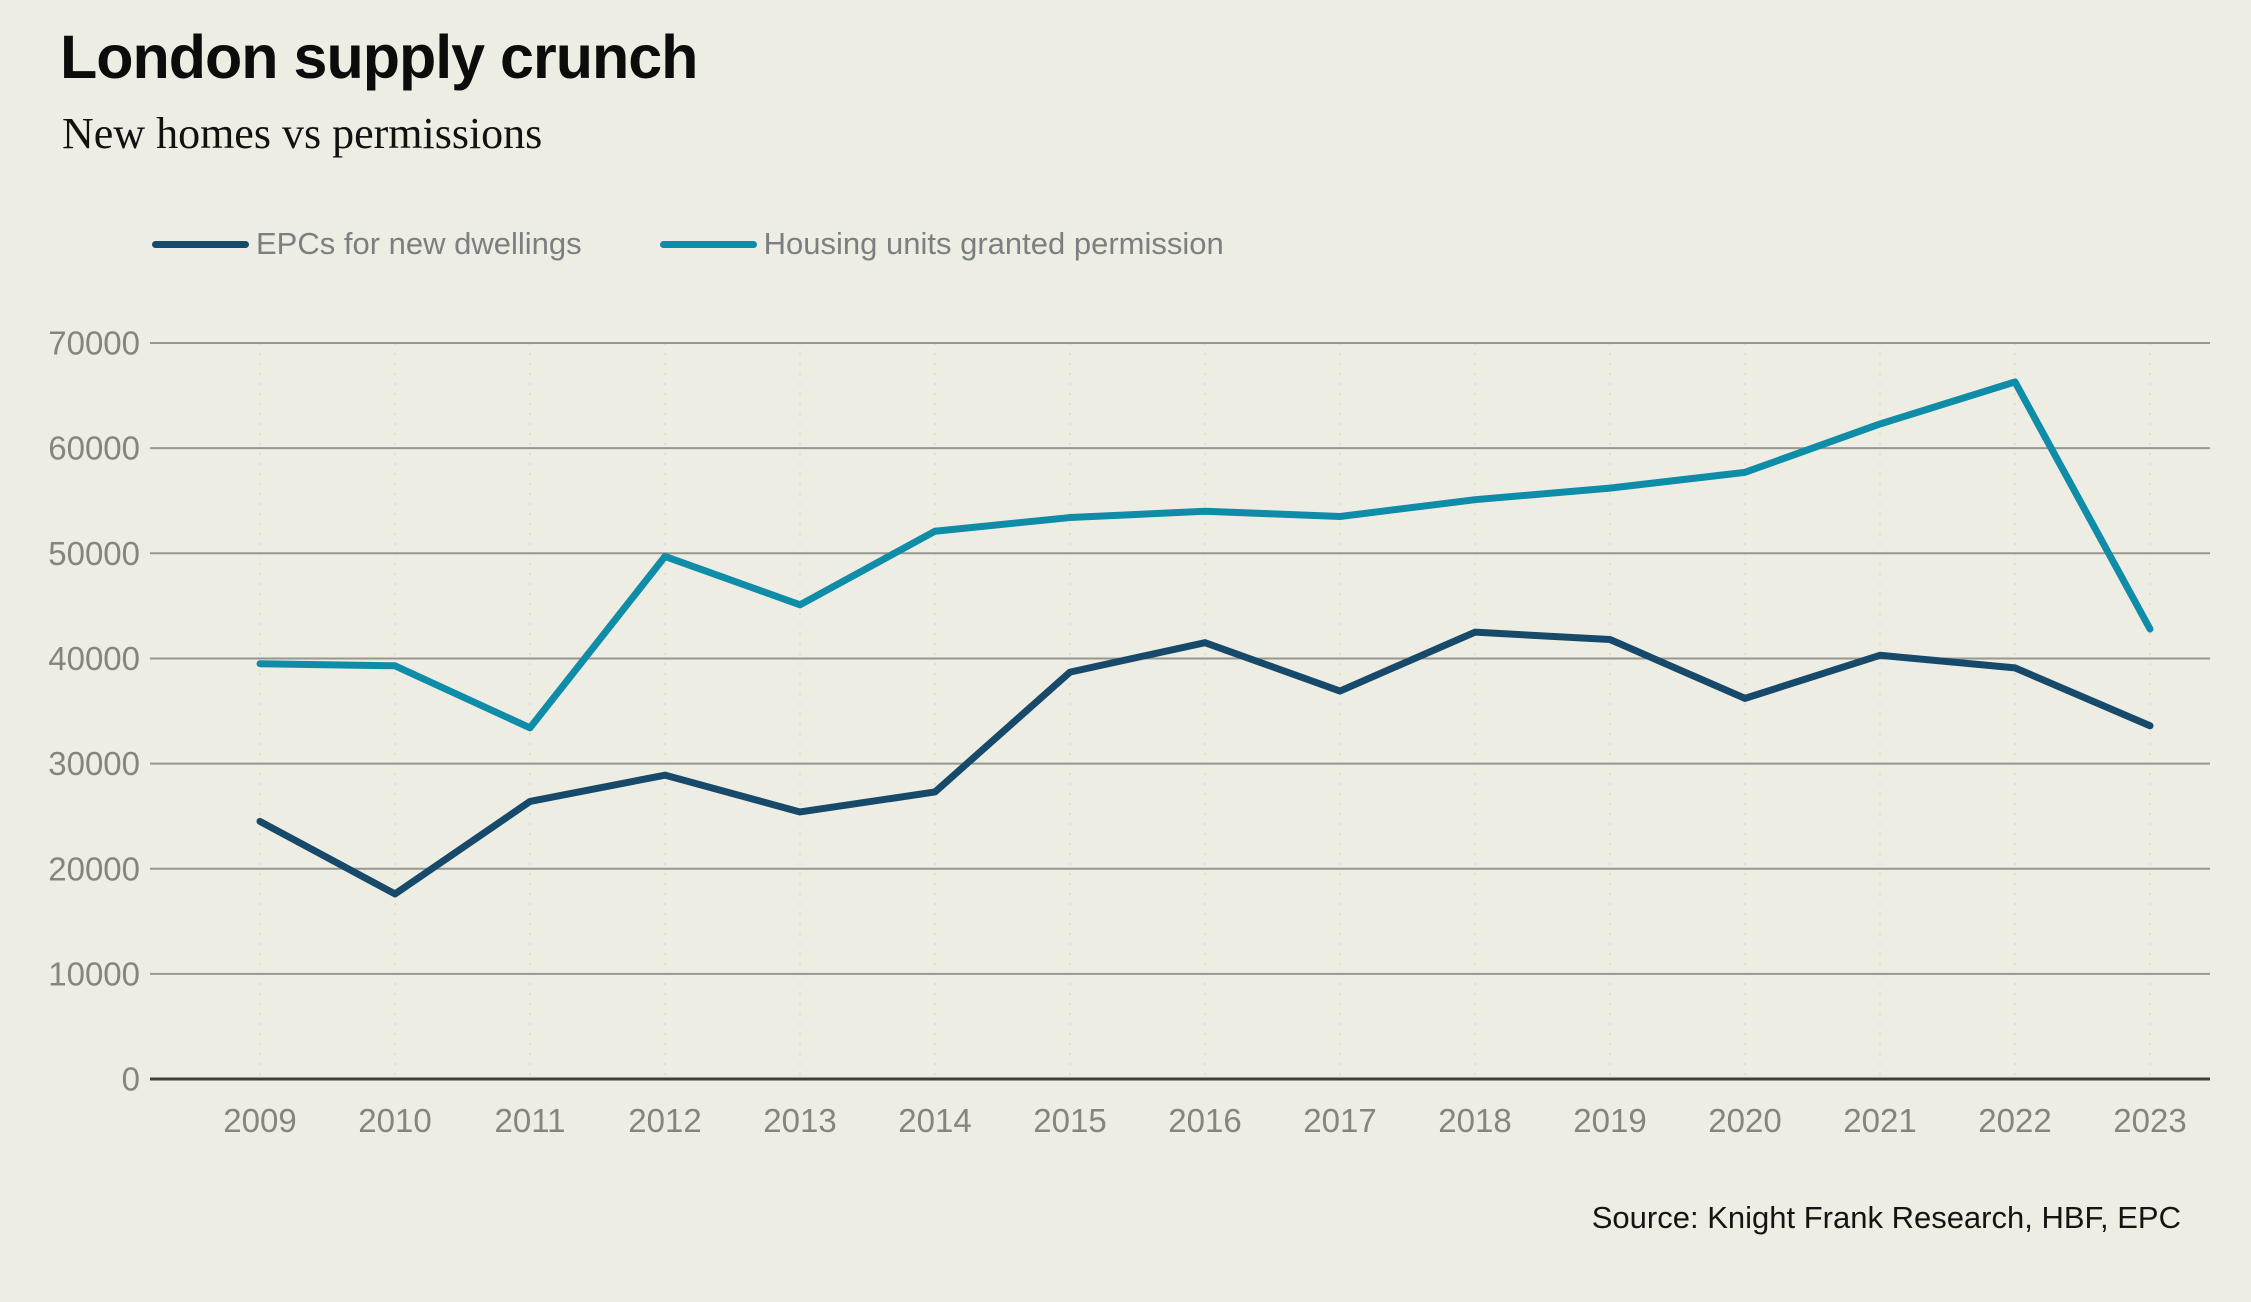 The height and width of the screenshot is (1302, 2251). Describe the element at coordinates (94, 448) in the screenshot. I see `y-tick-label: 60000` at that location.